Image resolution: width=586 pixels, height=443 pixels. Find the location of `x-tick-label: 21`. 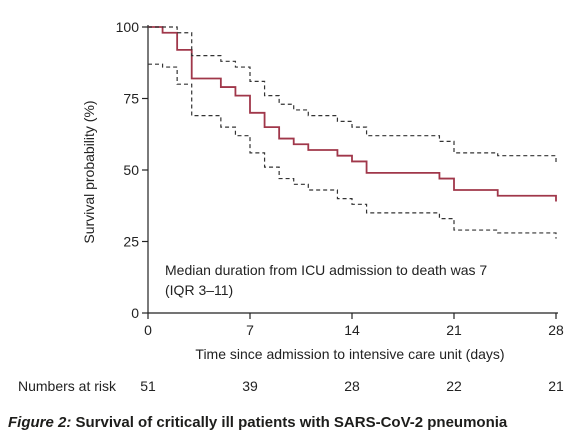

x-tick-label: 21 is located at coordinates (454, 330).